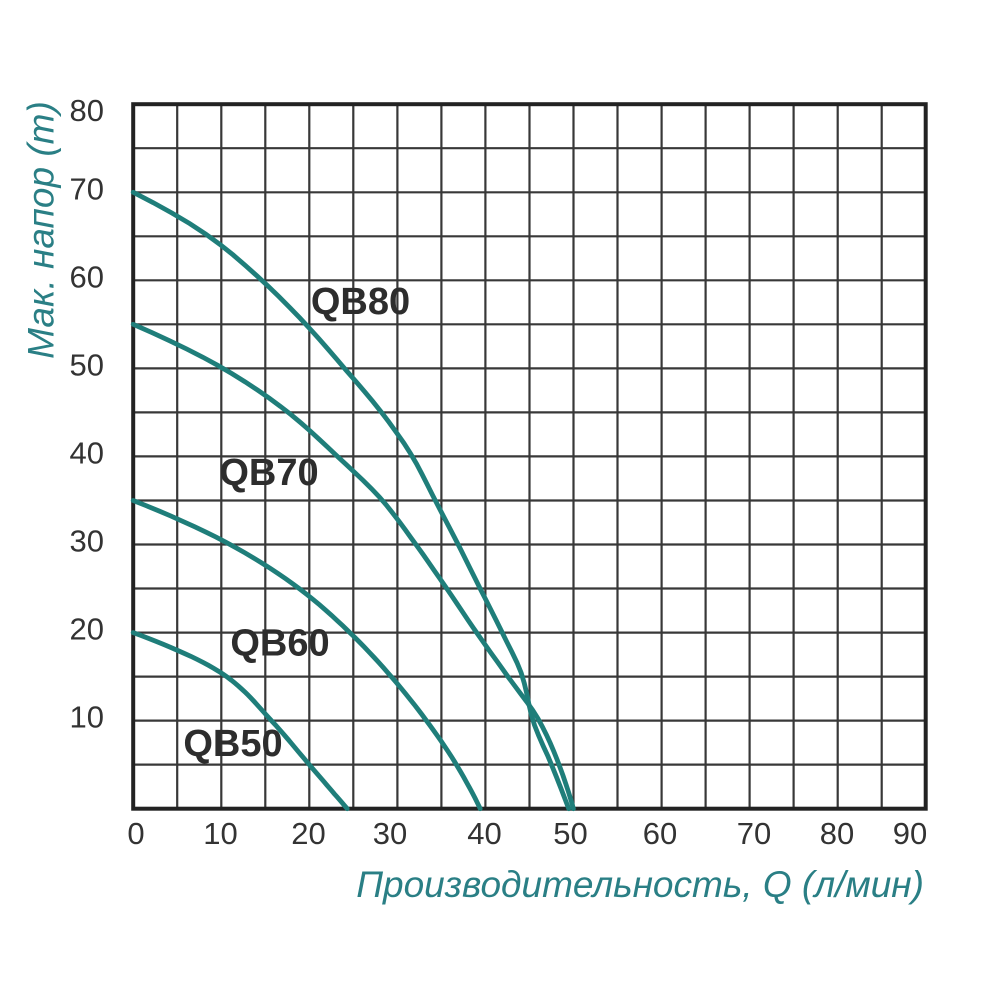  Describe the element at coordinates (360, 302) in the screenshot. I see `svg-text: QB80` at that location.